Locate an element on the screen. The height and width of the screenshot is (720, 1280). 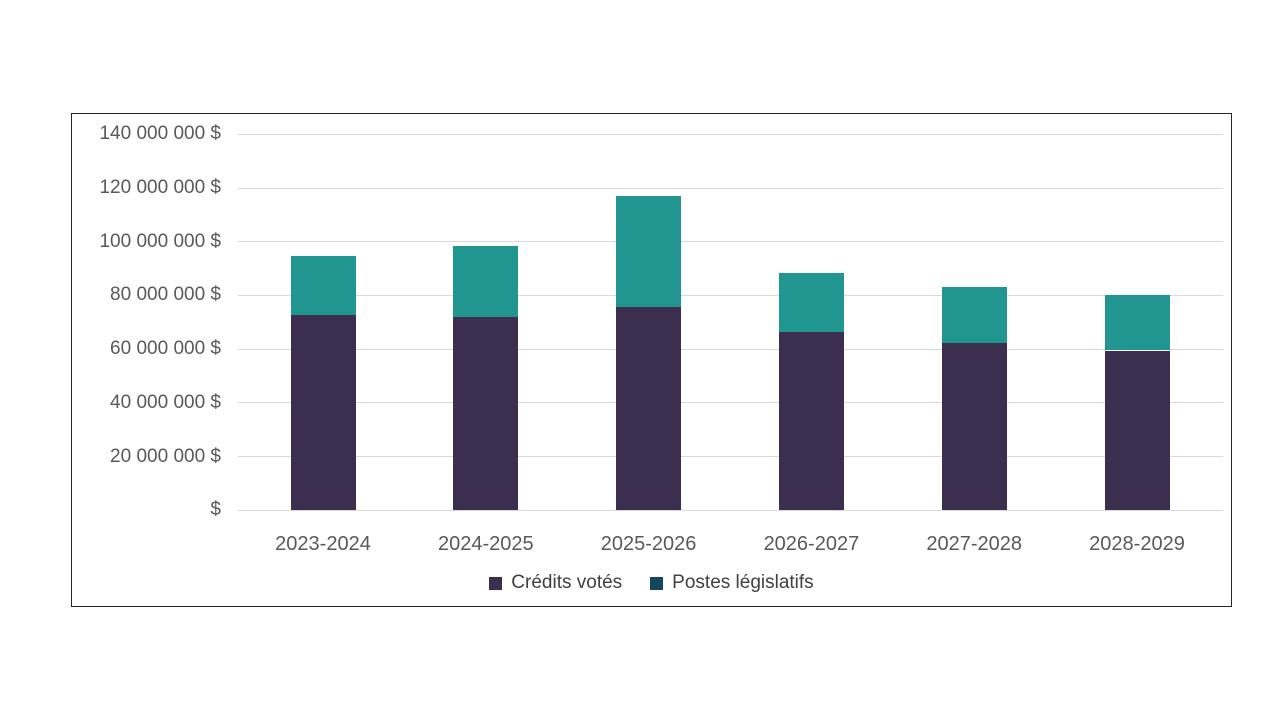
bar-segment-credits-votes-2026-2027 is located at coordinates (811, 421).